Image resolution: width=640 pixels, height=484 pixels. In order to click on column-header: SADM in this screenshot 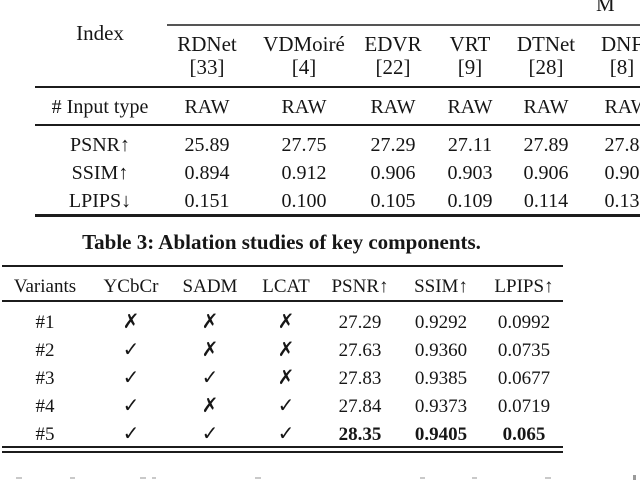, I will do `click(210, 286)`.